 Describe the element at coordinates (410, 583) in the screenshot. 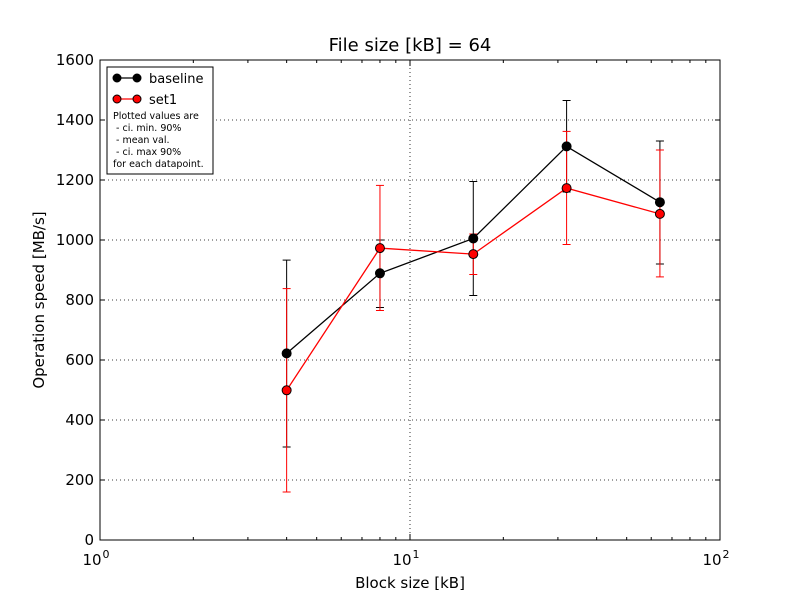

I see `x-axis-label: Block size [kB]` at that location.